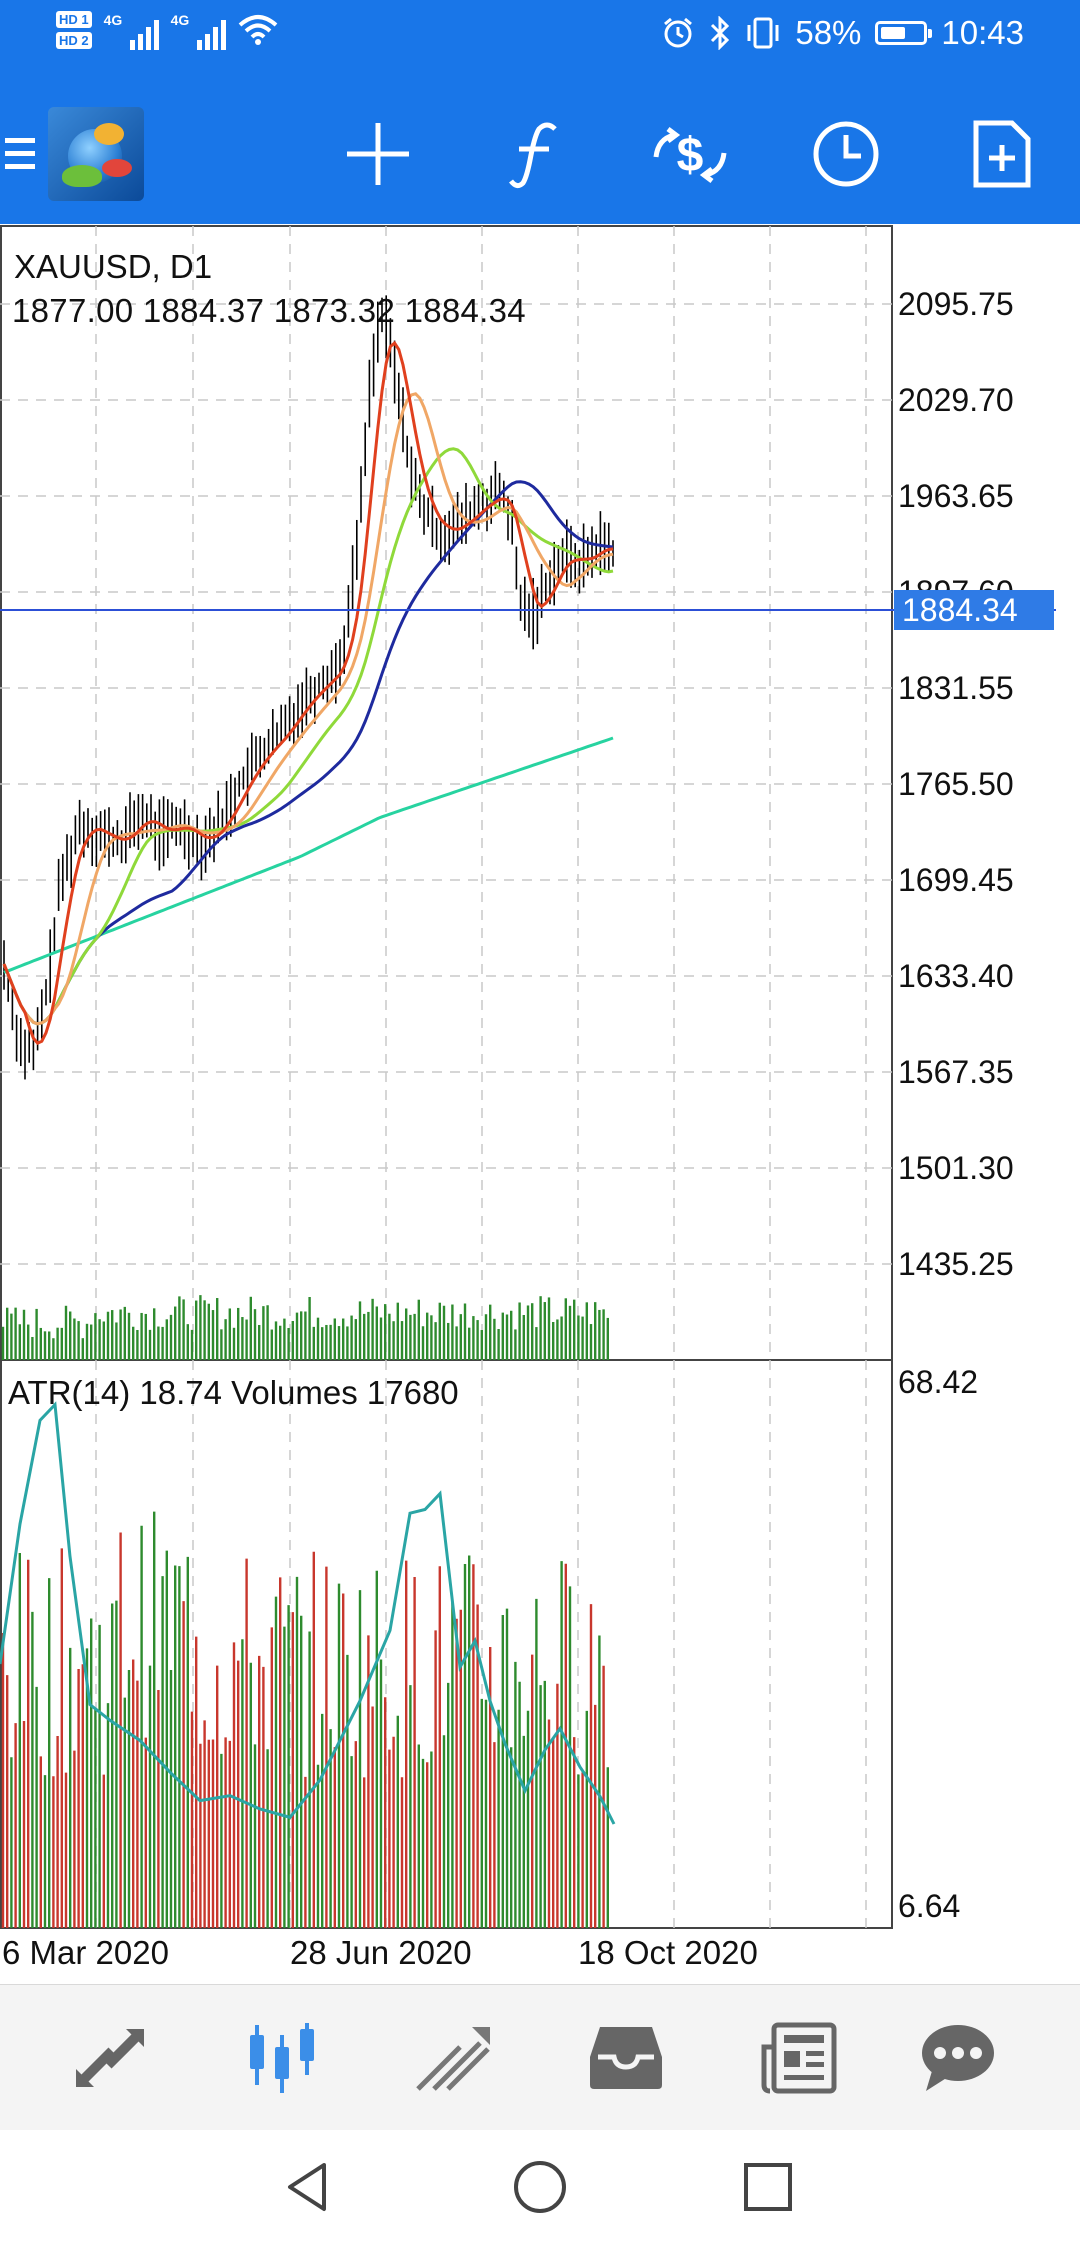 The width and height of the screenshot is (1080, 2244). I want to click on trade-icon: $, so click(690, 155).